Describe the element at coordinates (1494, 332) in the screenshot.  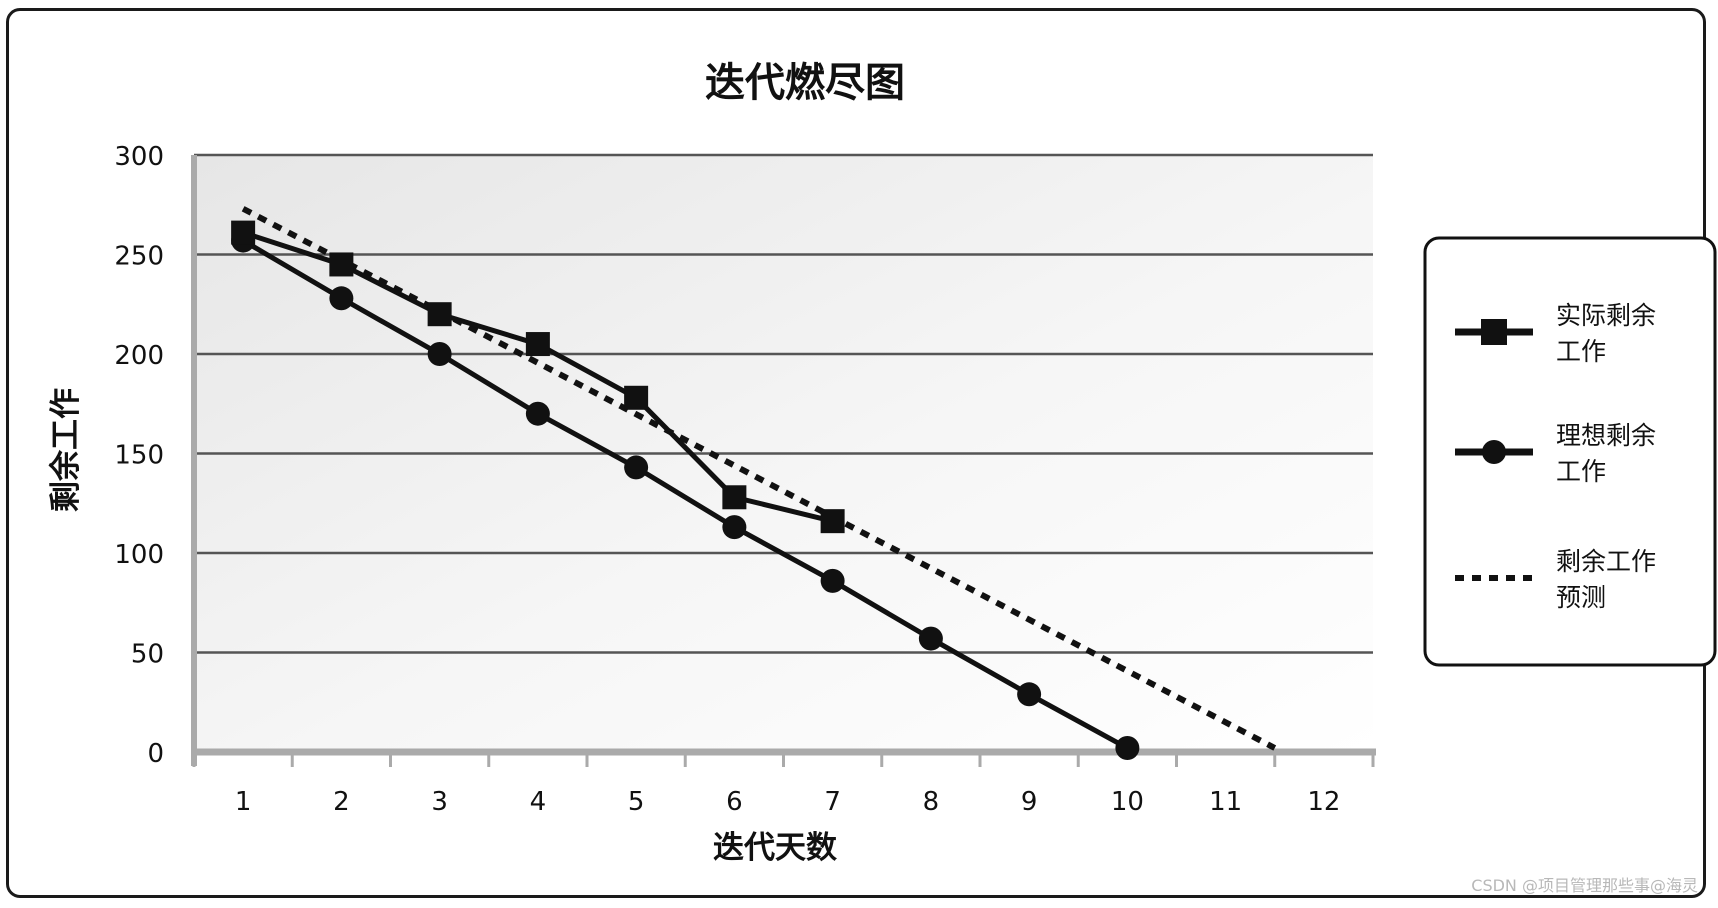
I see `legend-square-marker` at that location.